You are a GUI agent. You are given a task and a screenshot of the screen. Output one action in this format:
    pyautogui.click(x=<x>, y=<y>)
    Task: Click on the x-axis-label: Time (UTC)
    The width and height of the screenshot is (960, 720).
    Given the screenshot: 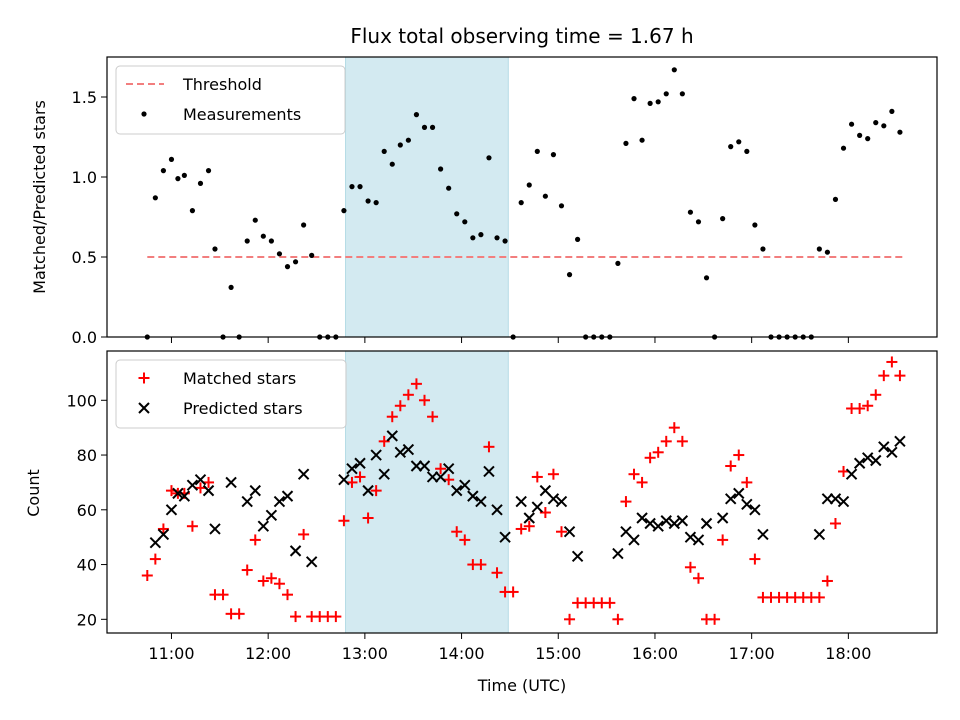 What is the action you would take?
    pyautogui.click(x=521, y=685)
    